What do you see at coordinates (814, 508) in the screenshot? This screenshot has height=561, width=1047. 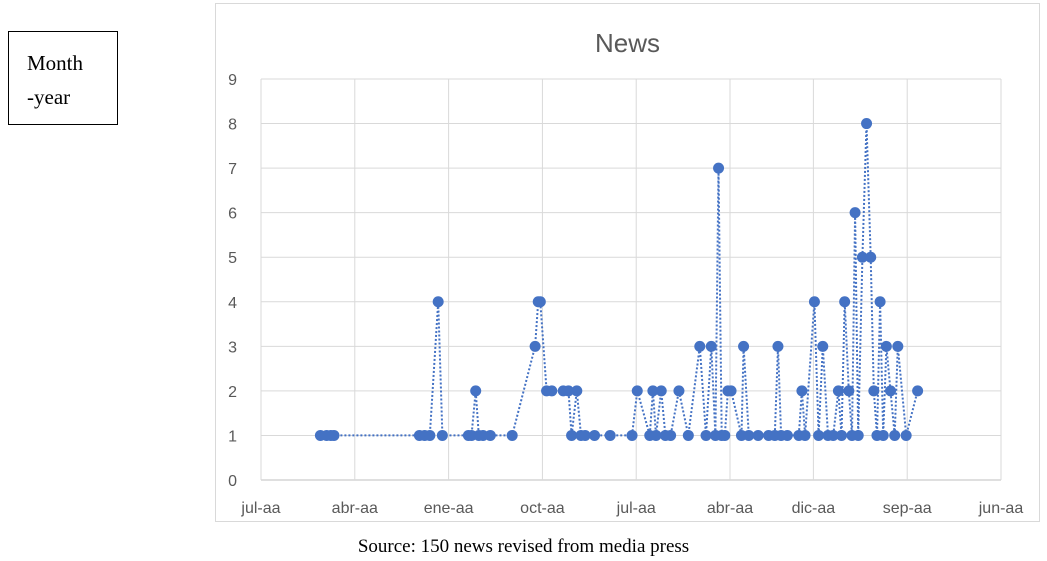 I see `x-tick-label: dic-aa` at bounding box center [814, 508].